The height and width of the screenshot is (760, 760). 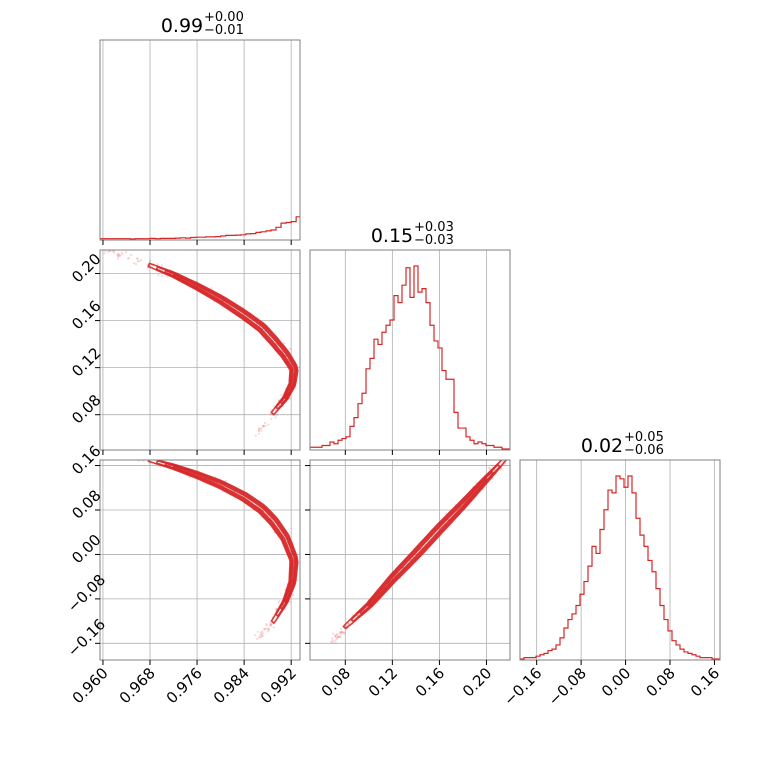 I want to click on title-lower-error: −0.06, so click(x=644, y=450).